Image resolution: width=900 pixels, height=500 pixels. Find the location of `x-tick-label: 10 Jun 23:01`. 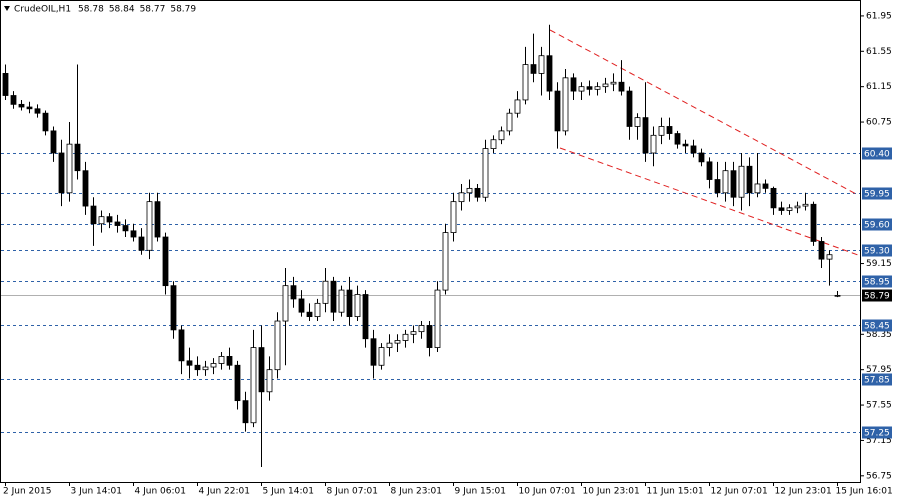

x-tick-label: 10 Jun 23:01 is located at coordinates (611, 492).